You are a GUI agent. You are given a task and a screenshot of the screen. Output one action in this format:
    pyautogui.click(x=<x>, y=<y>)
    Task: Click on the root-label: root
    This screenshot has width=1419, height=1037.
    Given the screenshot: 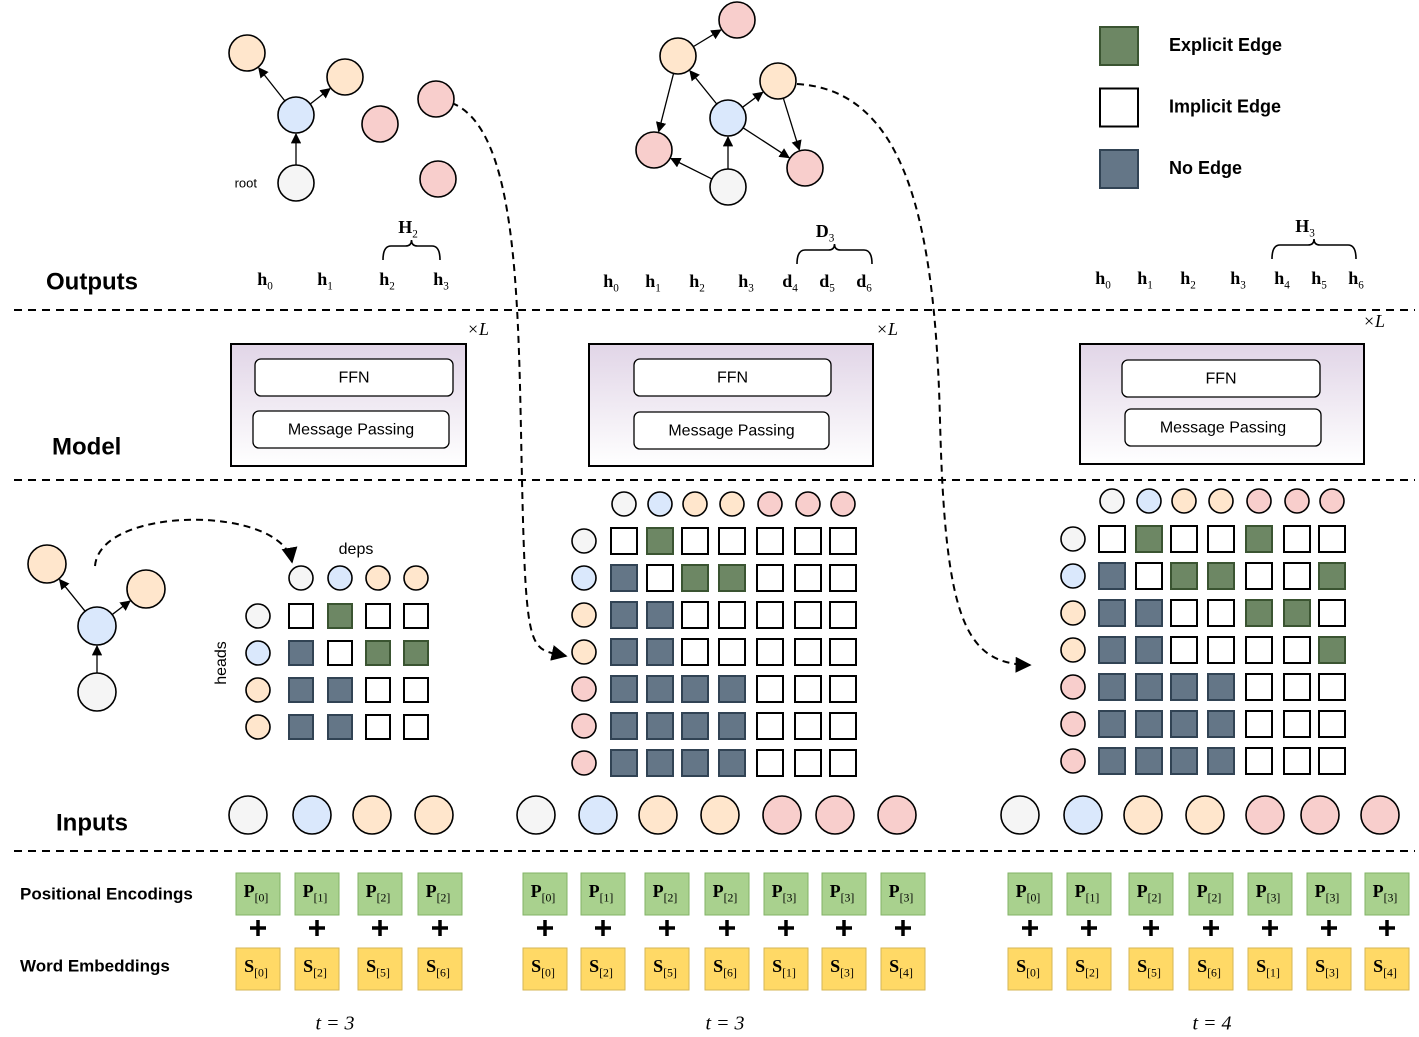 What is the action you would take?
    pyautogui.click(x=246, y=182)
    